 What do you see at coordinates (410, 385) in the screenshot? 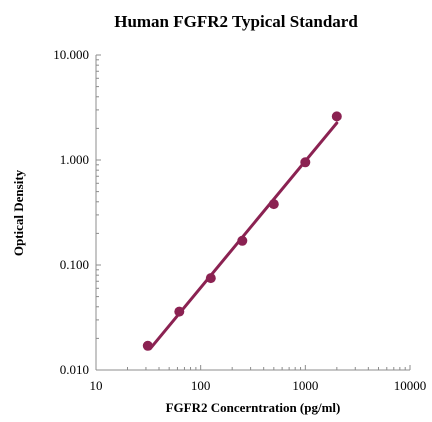
I see `x-tick-label-3: 10000` at bounding box center [410, 385].